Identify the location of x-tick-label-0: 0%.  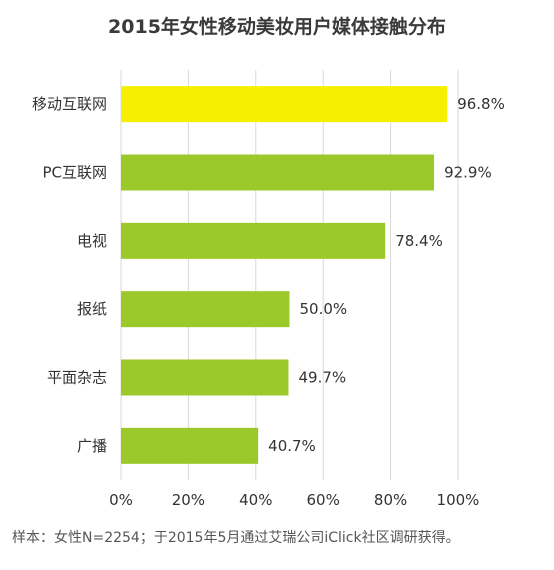
(121, 500).